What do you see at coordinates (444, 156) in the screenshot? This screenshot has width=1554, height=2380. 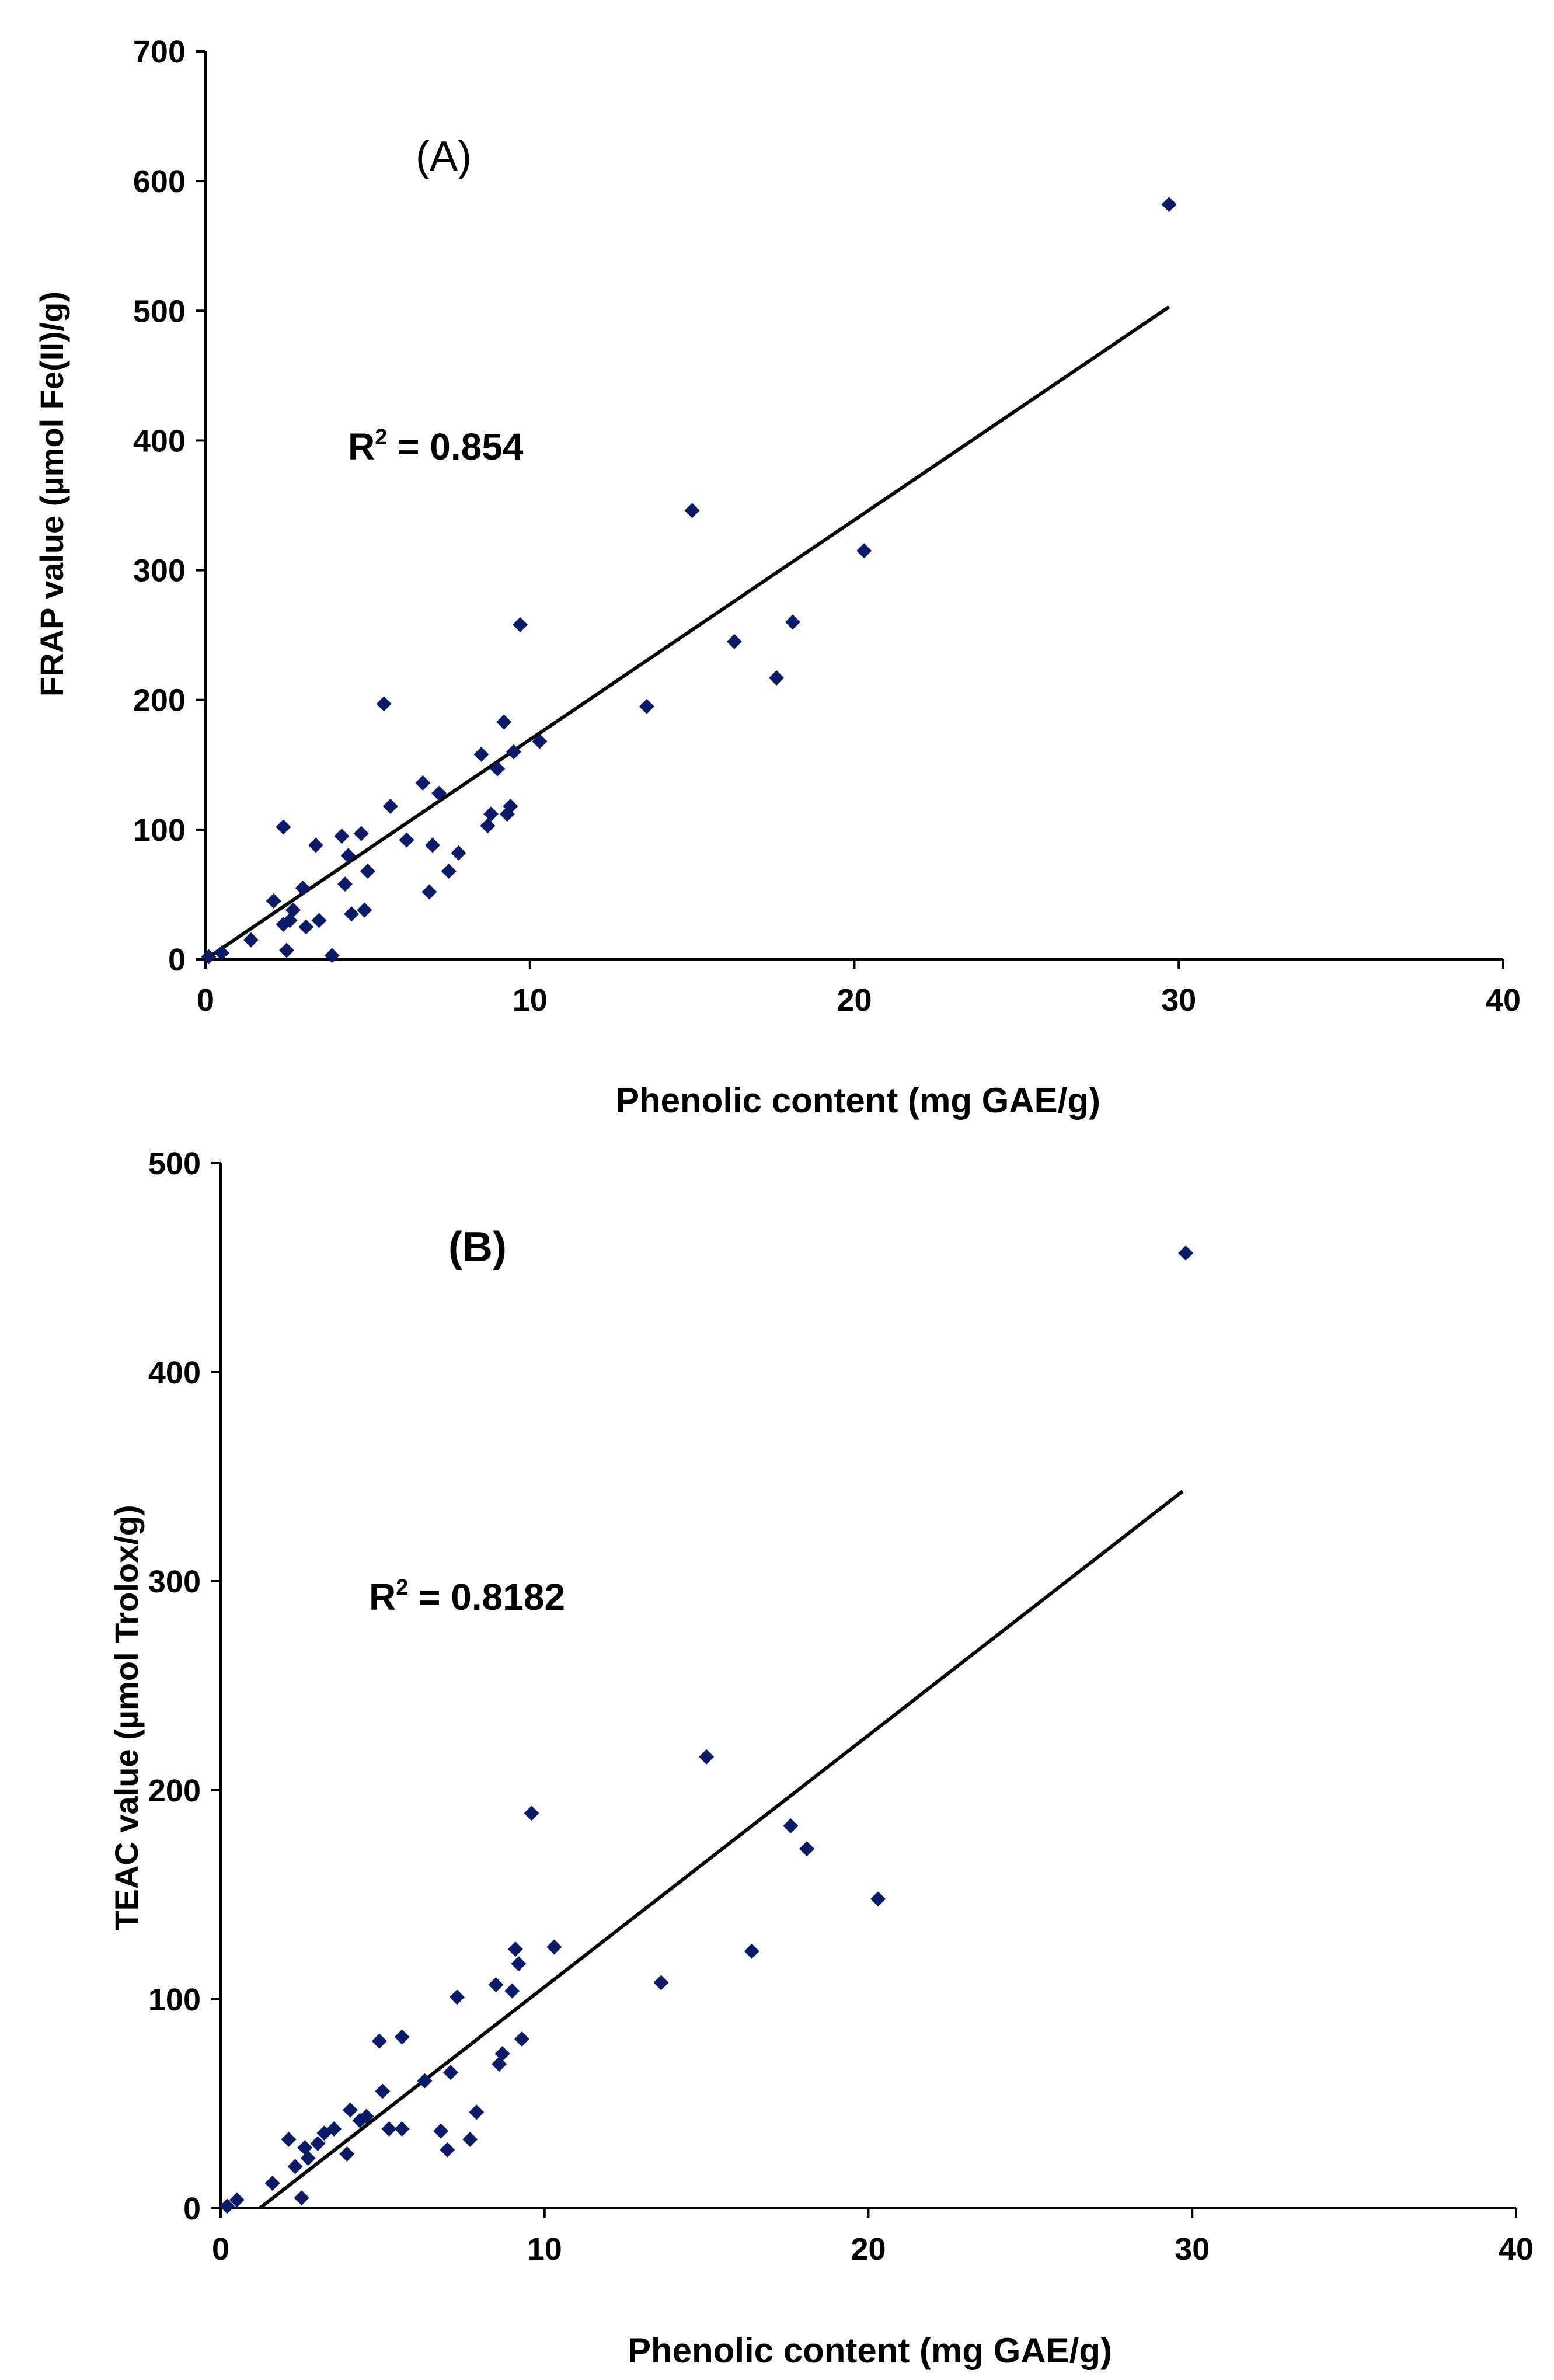 I see `panel-a-label: (A)` at bounding box center [444, 156].